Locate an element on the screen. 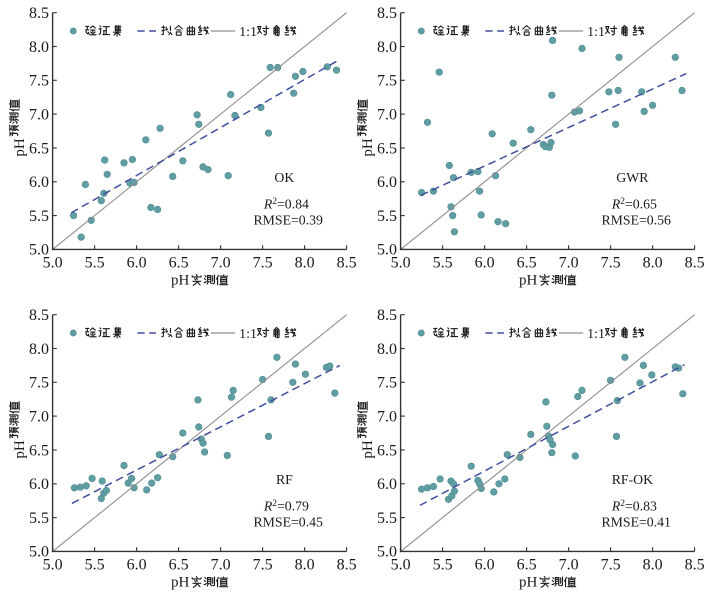  svg-text: OK is located at coordinates (284, 177).